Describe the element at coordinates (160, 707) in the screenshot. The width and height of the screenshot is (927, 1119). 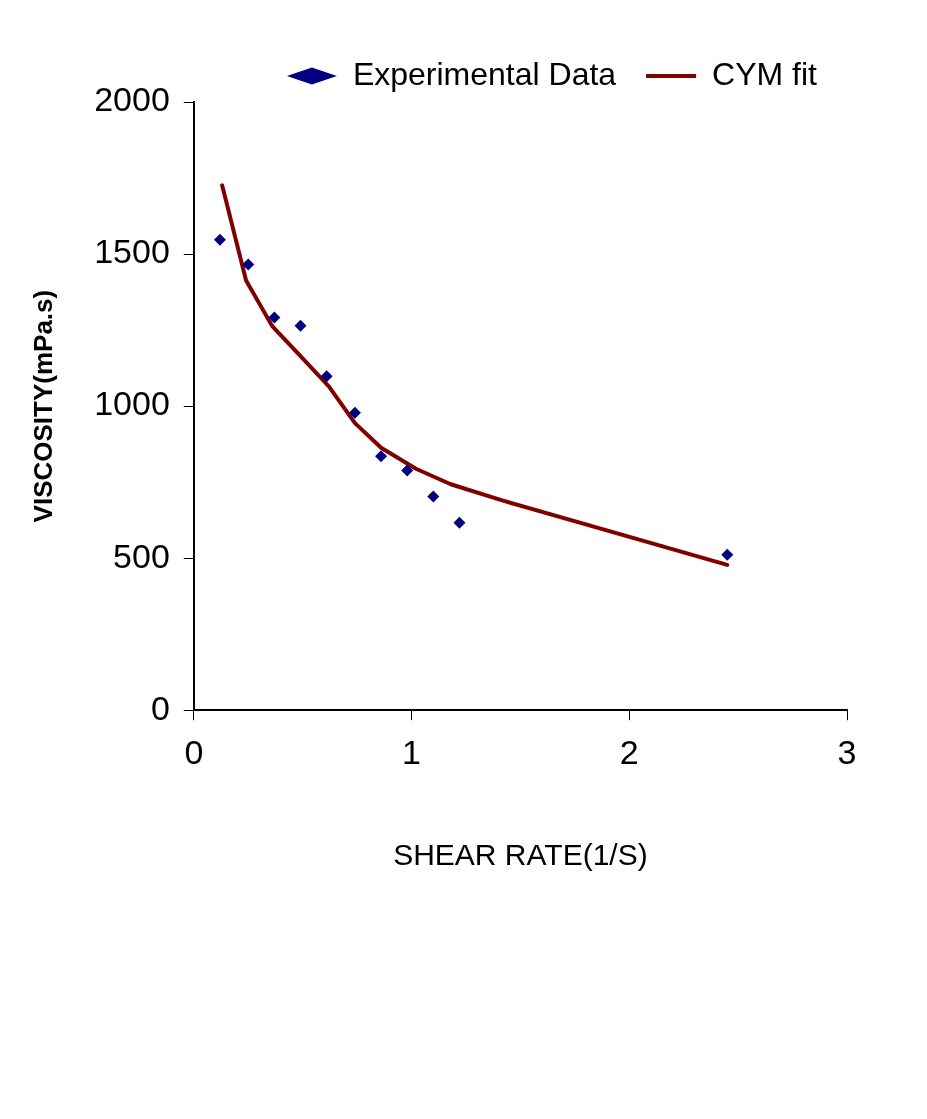
I see `y-tick-label: 0` at that location.